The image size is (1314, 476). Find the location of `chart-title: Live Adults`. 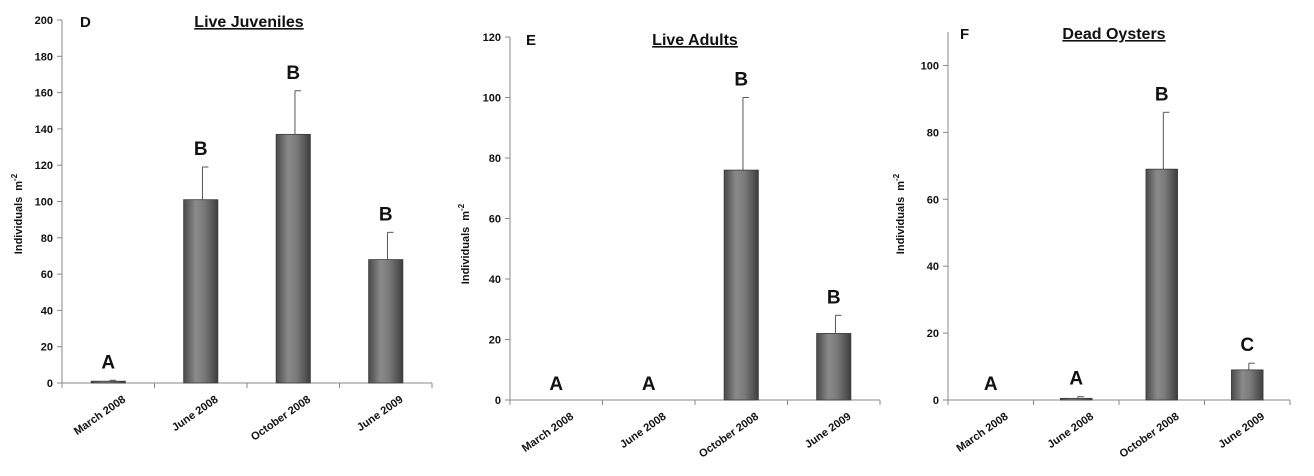

chart-title: Live Adults is located at coordinates (695, 40).